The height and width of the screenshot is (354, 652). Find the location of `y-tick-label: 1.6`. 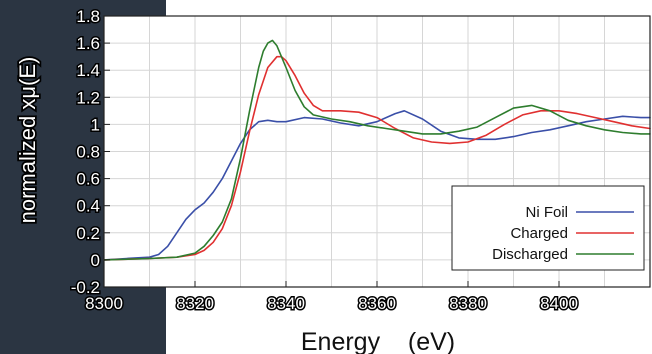

y-tick-label: 1.6 is located at coordinates (88, 43).